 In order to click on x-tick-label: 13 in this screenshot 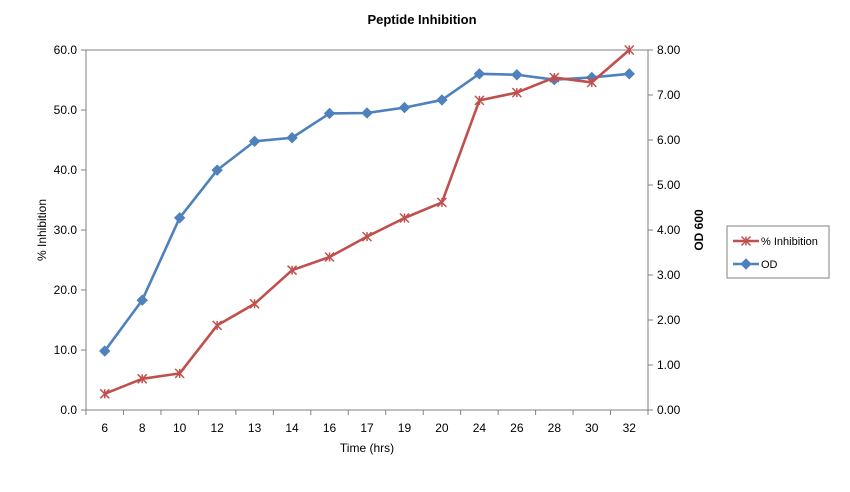, I will do `click(255, 428)`.